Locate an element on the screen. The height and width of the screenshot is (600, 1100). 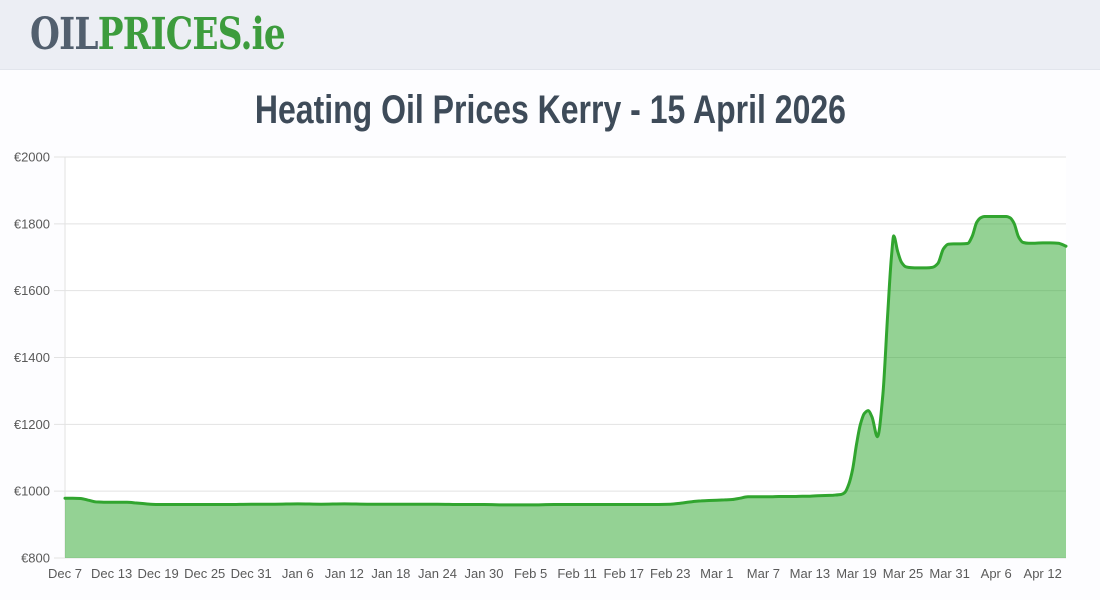
x-axis-label: Dec 25 is located at coordinates (204, 573).